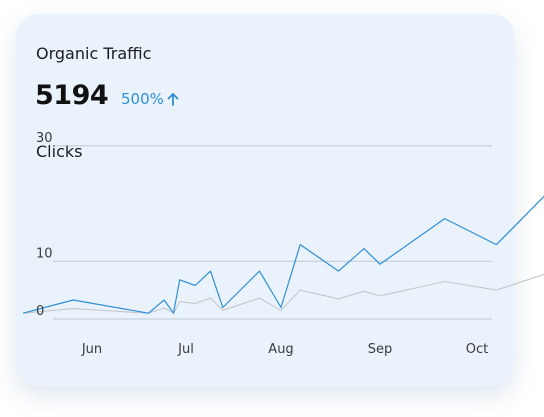 This screenshot has width=544, height=417. What do you see at coordinates (283, 293) in the screenshot?
I see `series-line-secondary` at bounding box center [283, 293].